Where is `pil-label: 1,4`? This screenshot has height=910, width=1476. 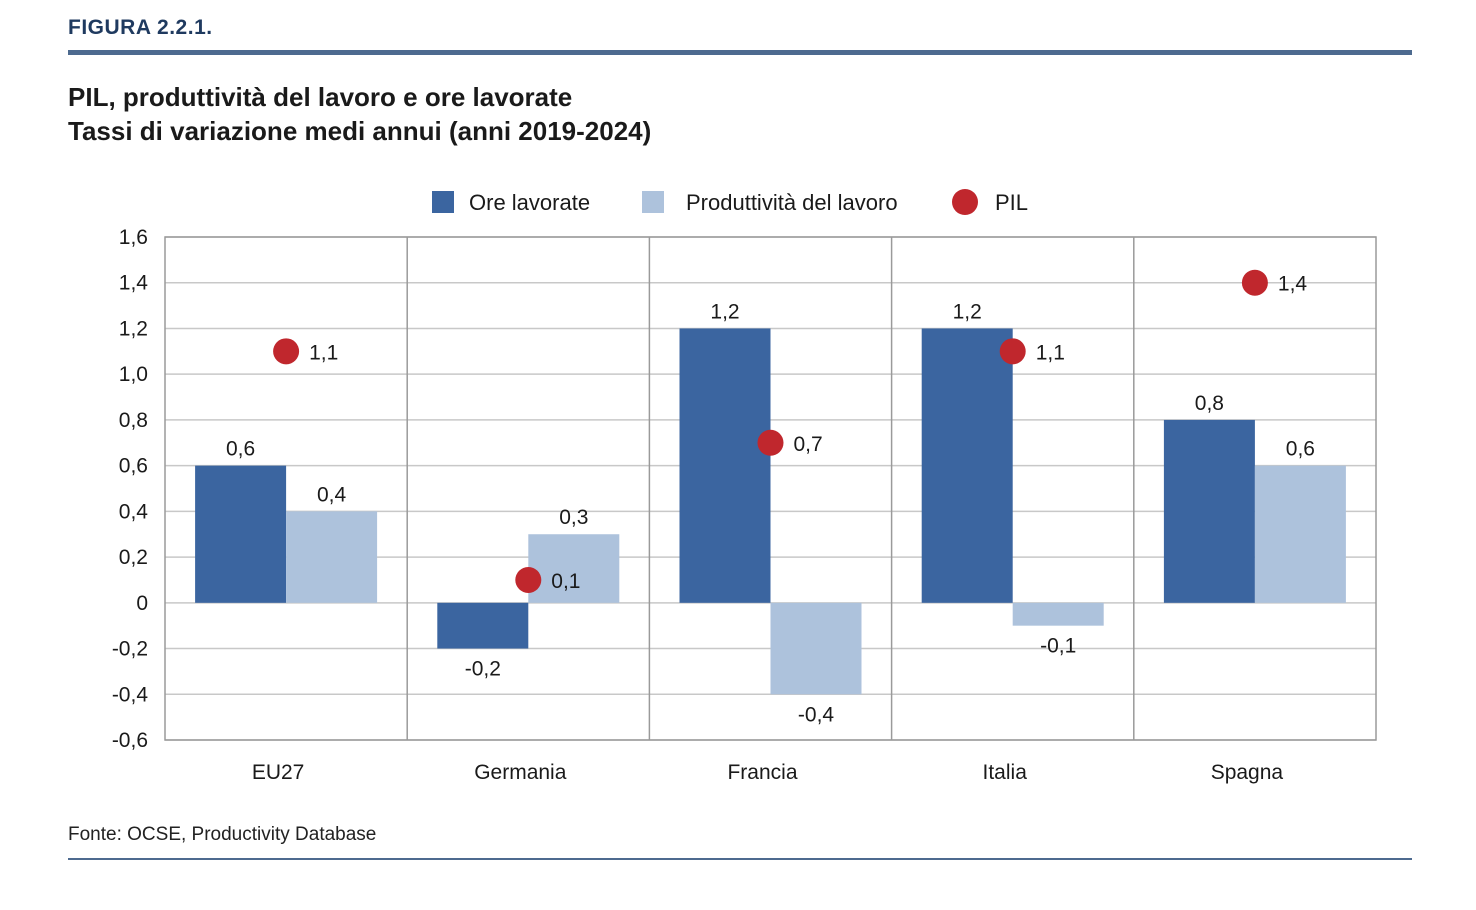 pil-label: 1,4 is located at coordinates (1293, 284).